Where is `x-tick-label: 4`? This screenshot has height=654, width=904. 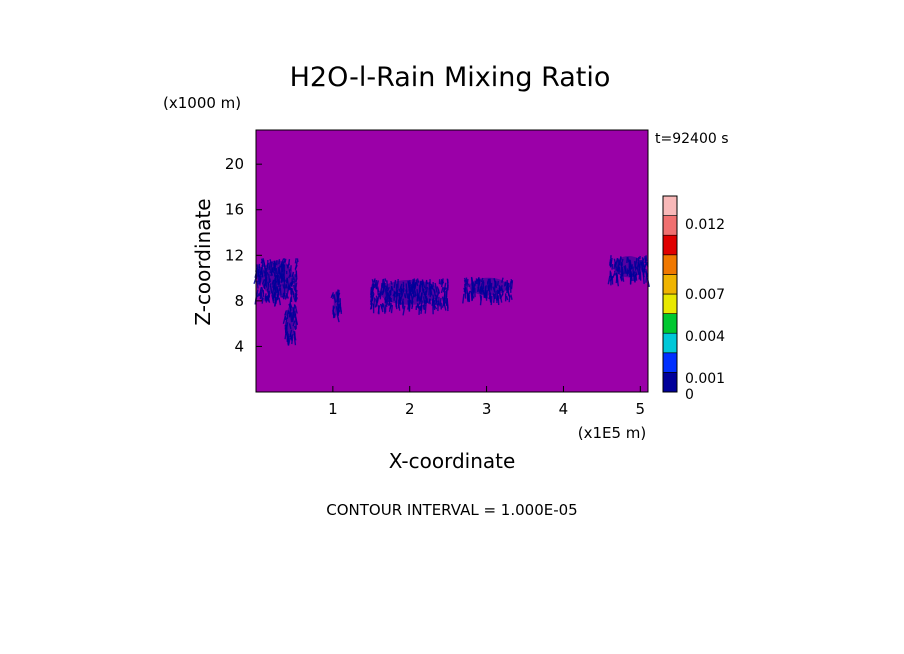 x-tick-label: 4 is located at coordinates (564, 409).